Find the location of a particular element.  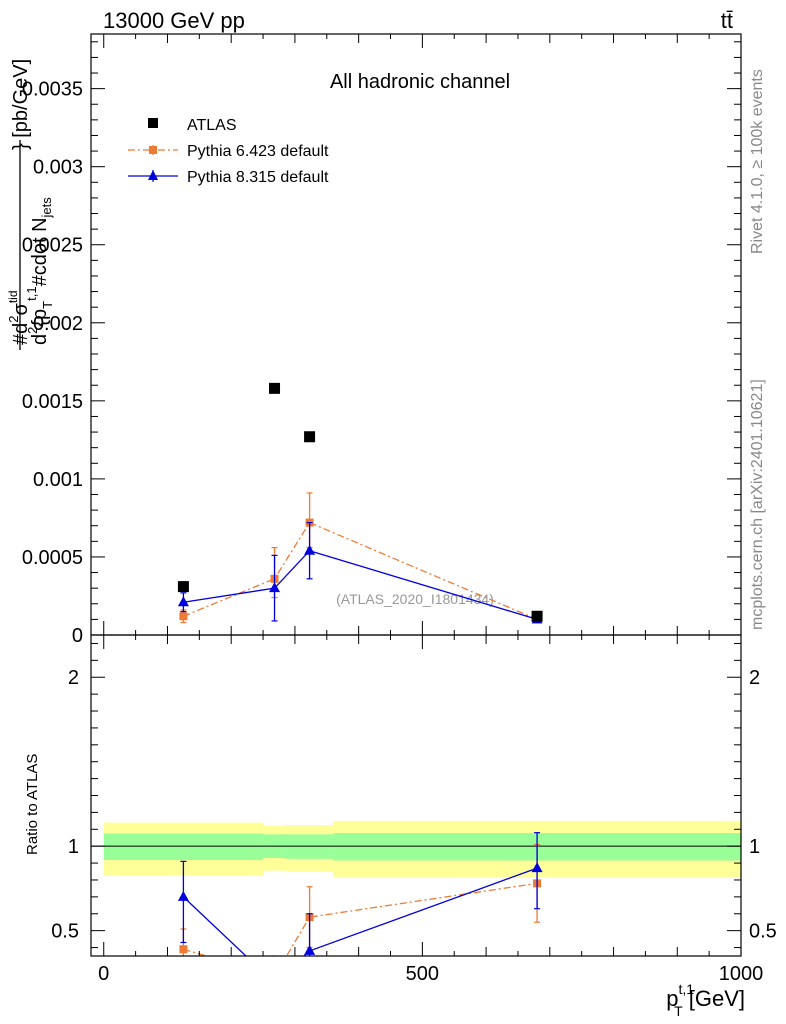

xlabel-sub: T is located at coordinates (678, 1011).